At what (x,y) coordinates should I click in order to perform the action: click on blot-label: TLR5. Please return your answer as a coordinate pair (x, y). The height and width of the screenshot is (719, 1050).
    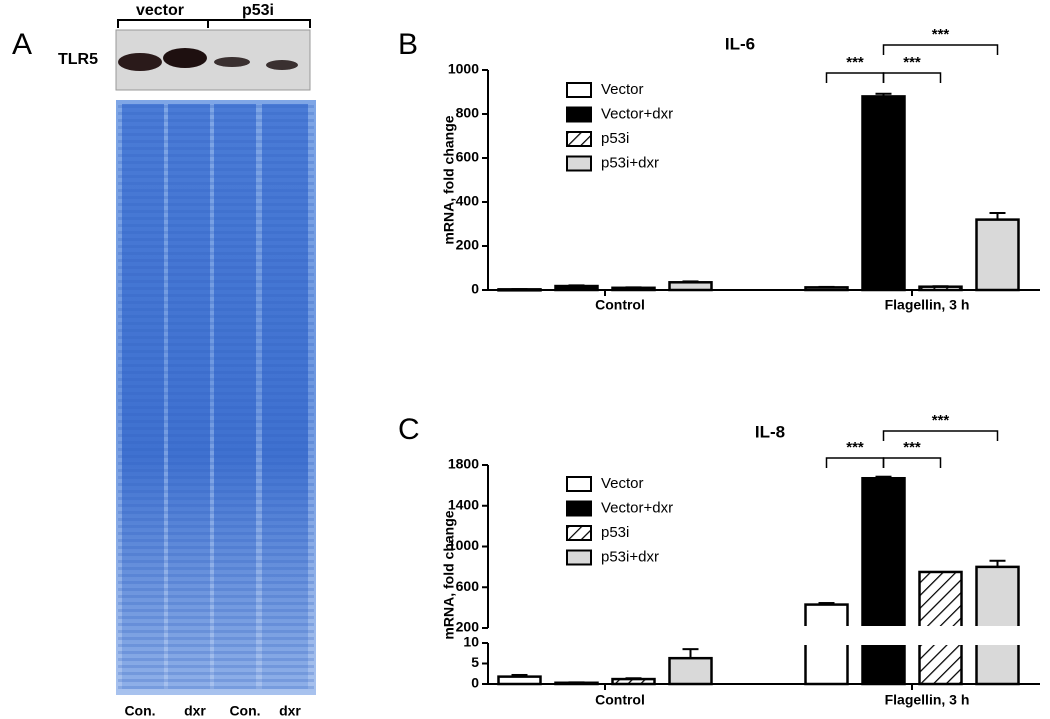
    Looking at the image, I should click on (78, 59).